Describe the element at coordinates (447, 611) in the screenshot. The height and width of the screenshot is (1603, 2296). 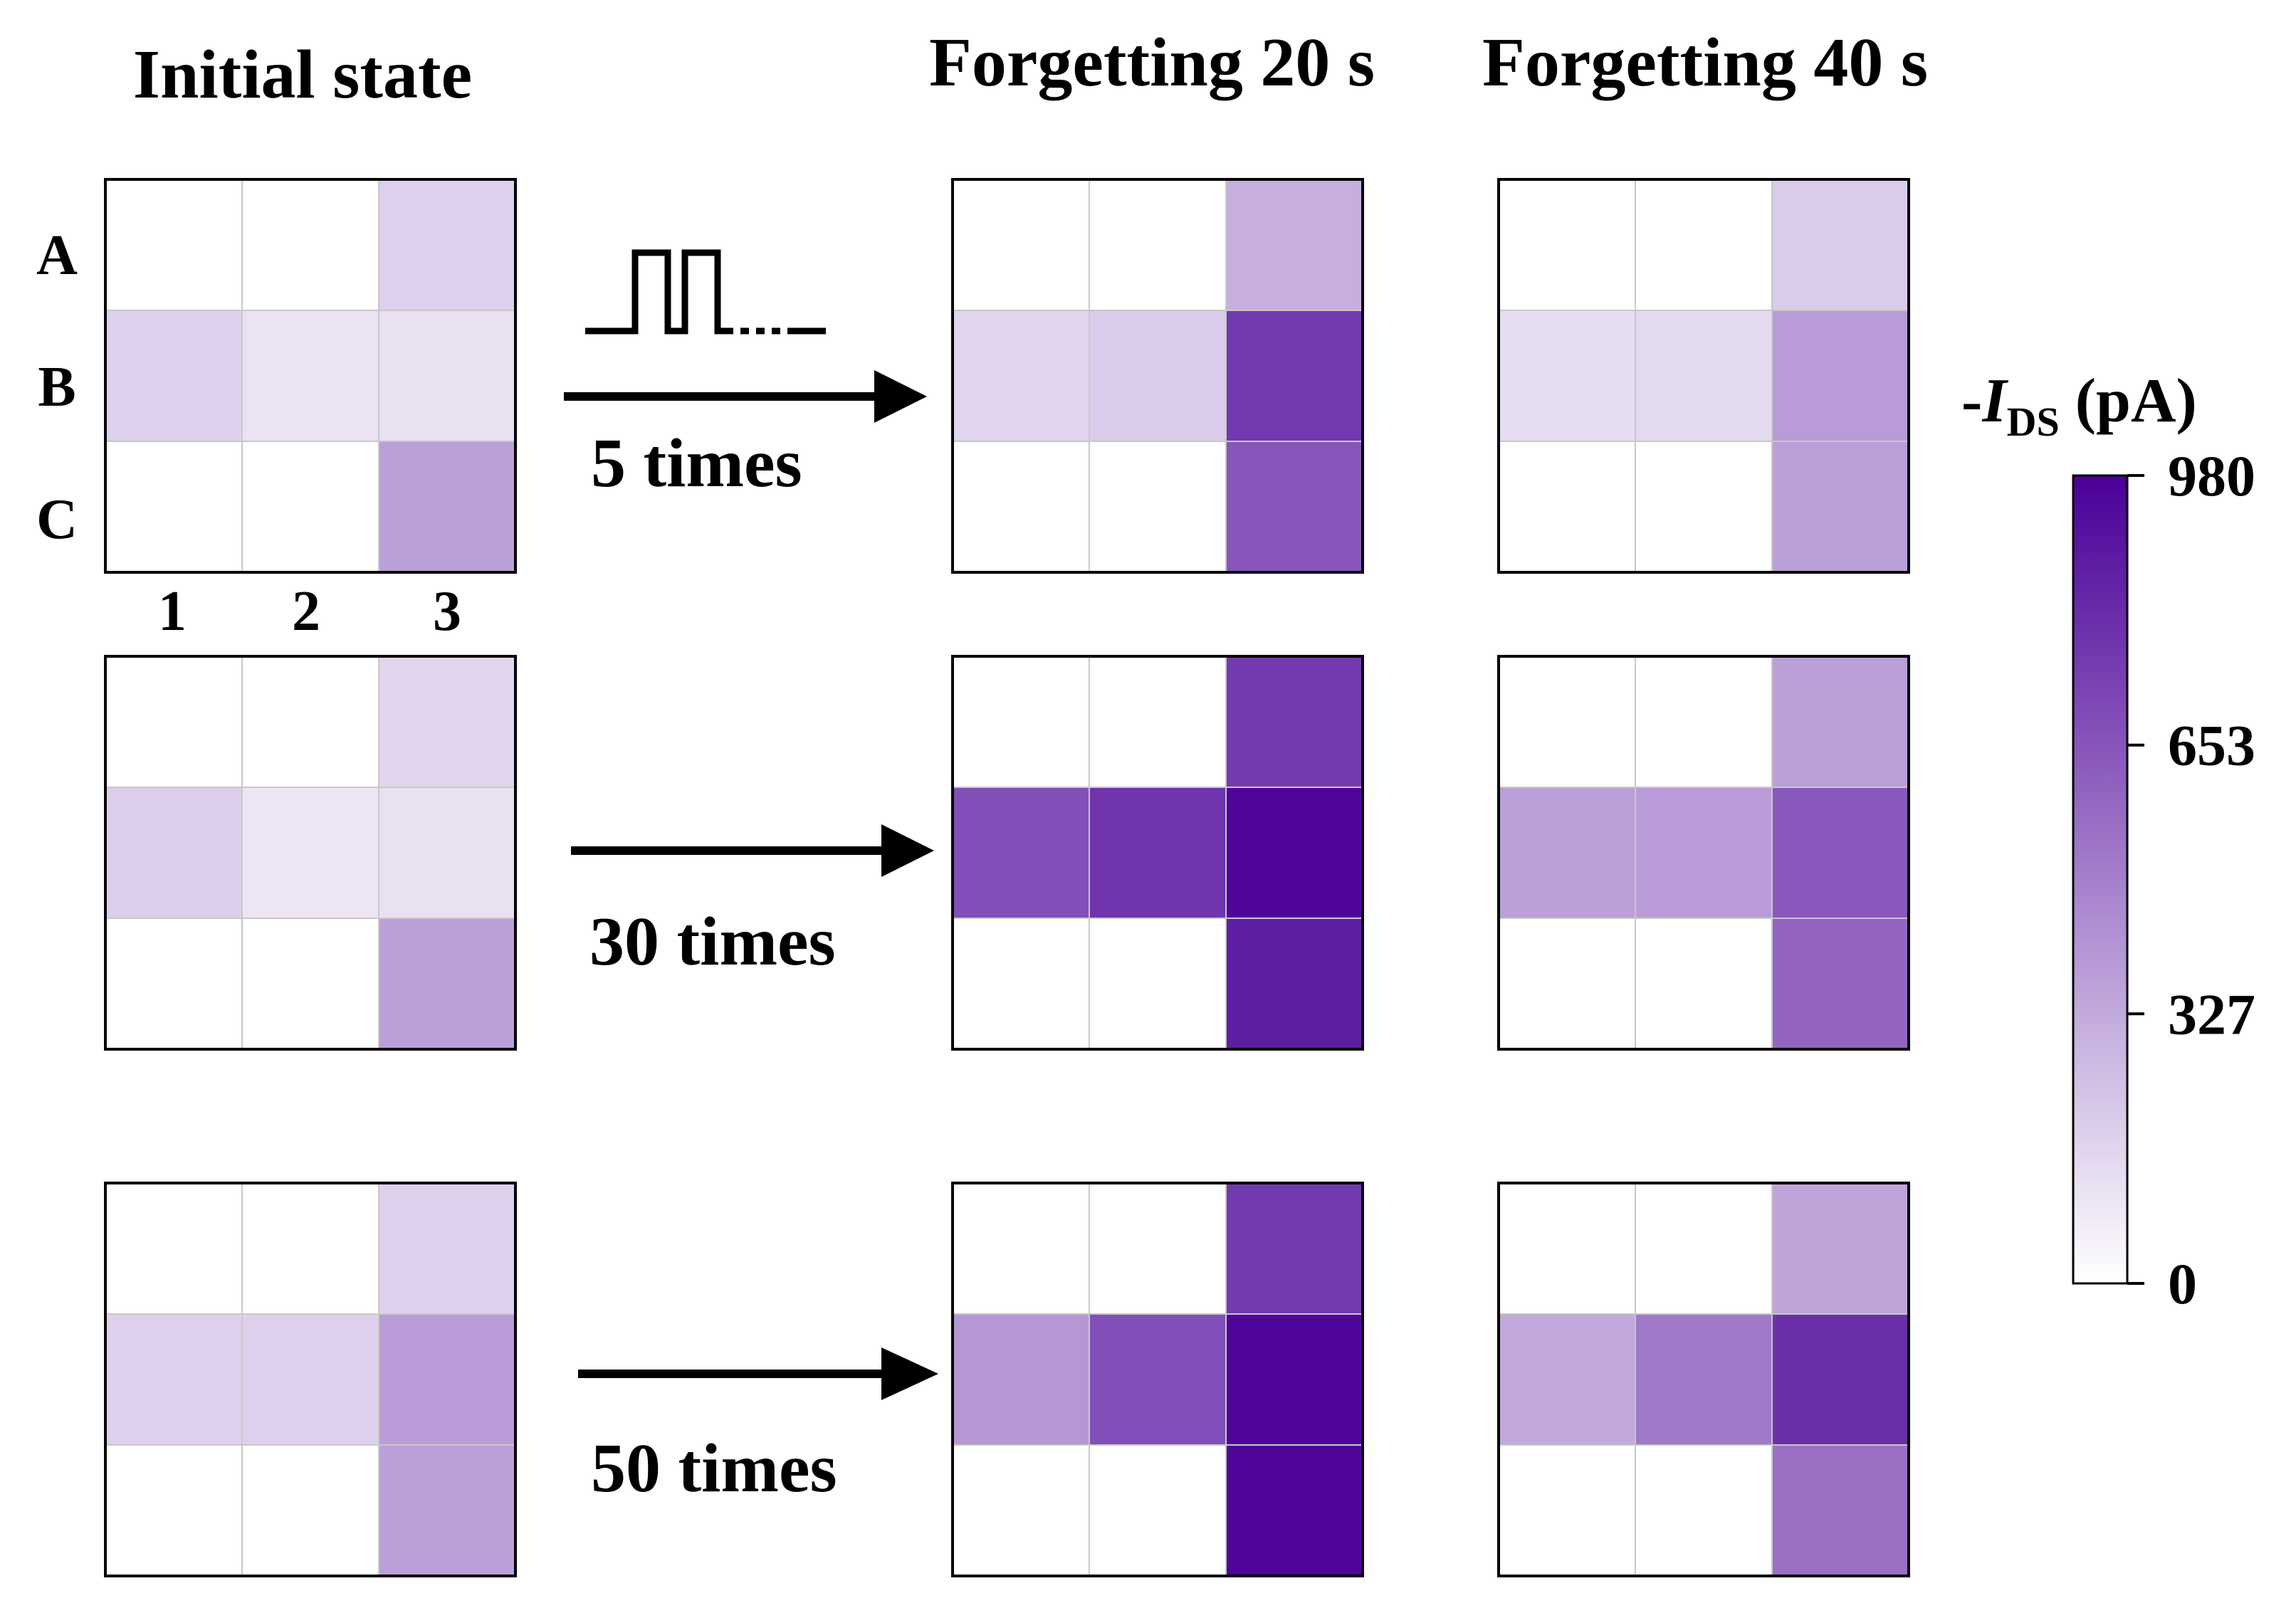
I see `col-label-3: 3` at that location.